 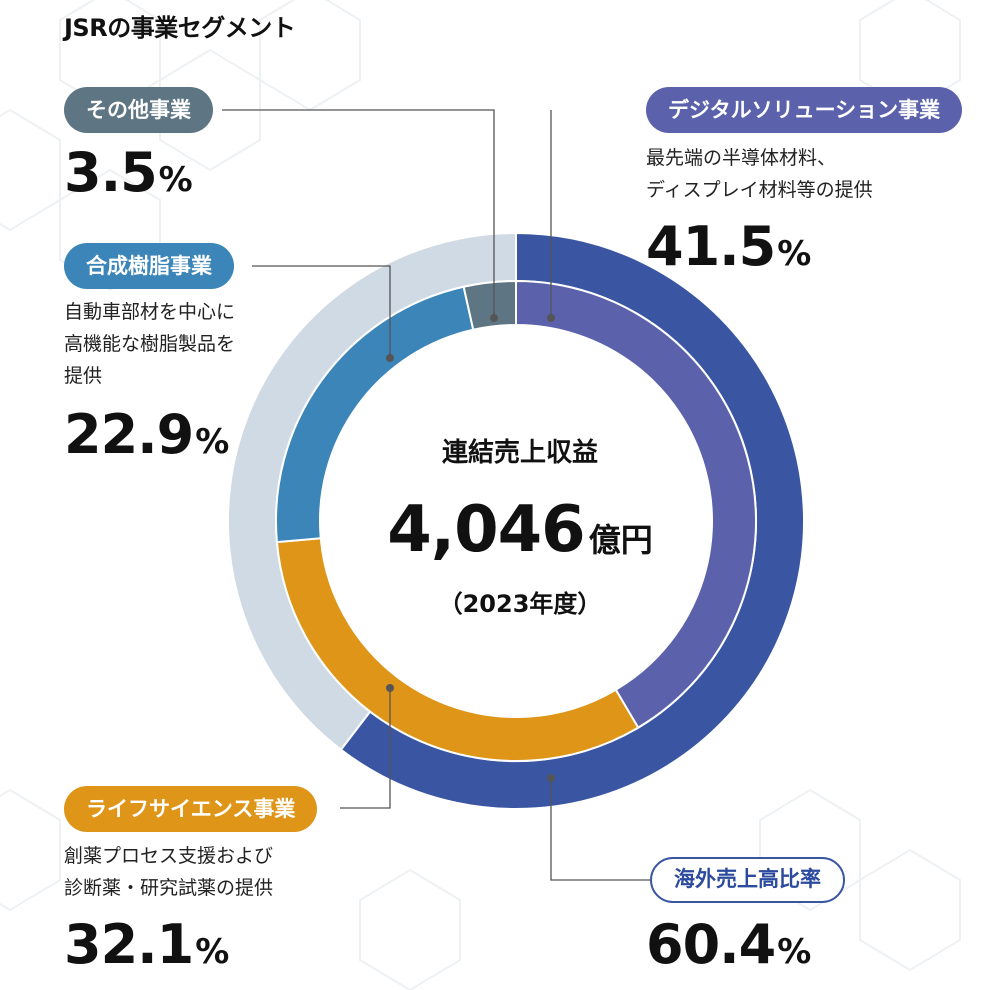 What do you see at coordinates (759, 190) in the screenshot?
I see `desc-line: ディスプレイ材料等の提供` at bounding box center [759, 190].